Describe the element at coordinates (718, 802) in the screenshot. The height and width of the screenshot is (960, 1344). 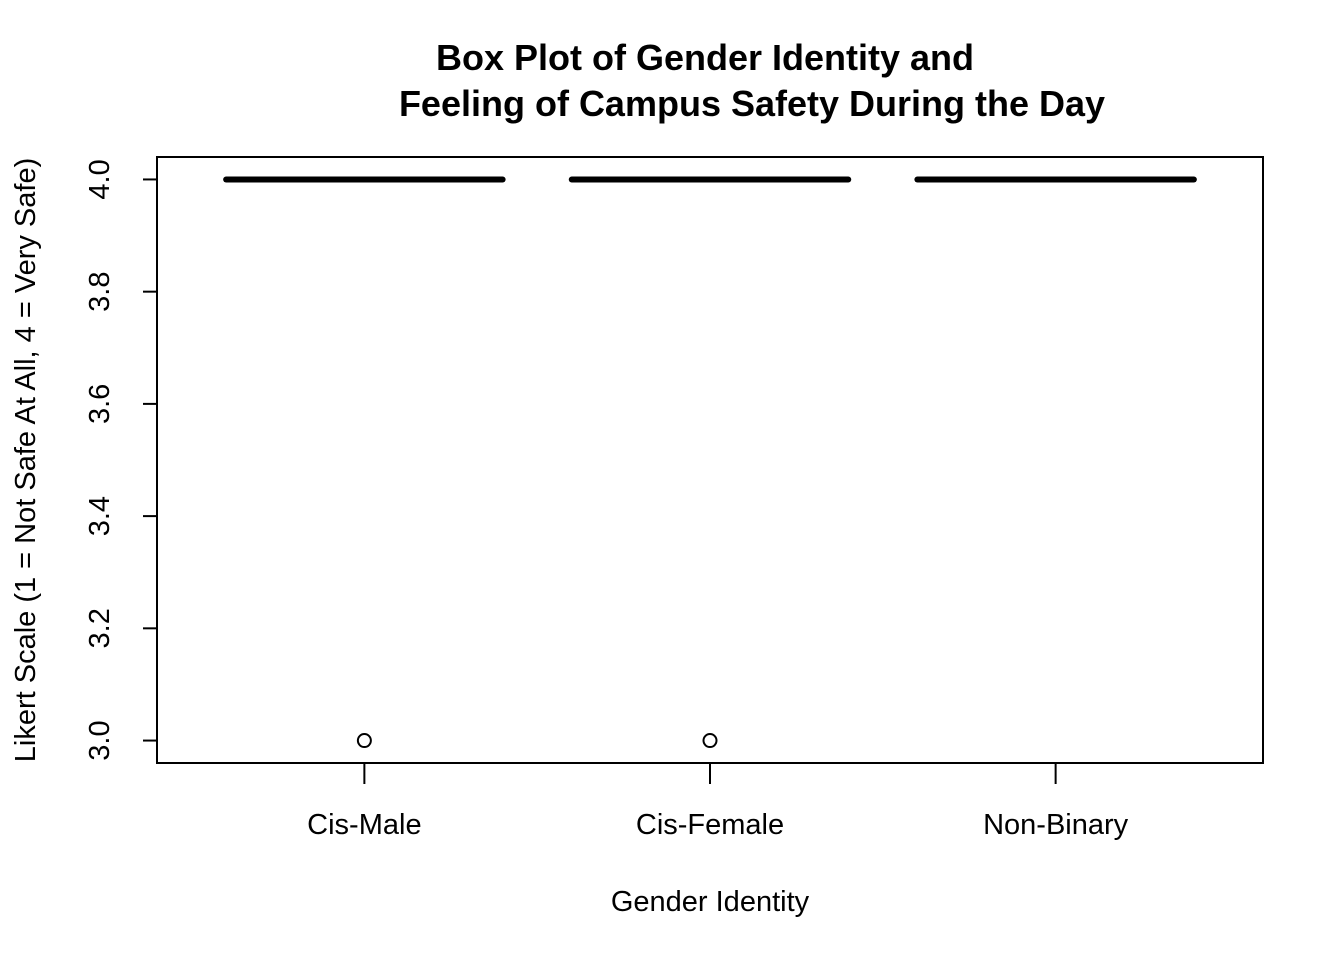
I see `x-axis: Cis-Male Cis-Female Non-Binary` at that location.